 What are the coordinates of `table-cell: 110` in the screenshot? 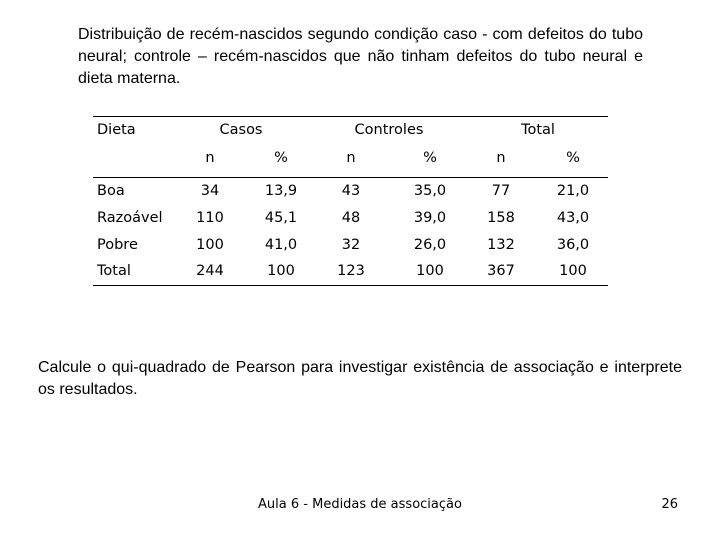 It's located at (210, 218).